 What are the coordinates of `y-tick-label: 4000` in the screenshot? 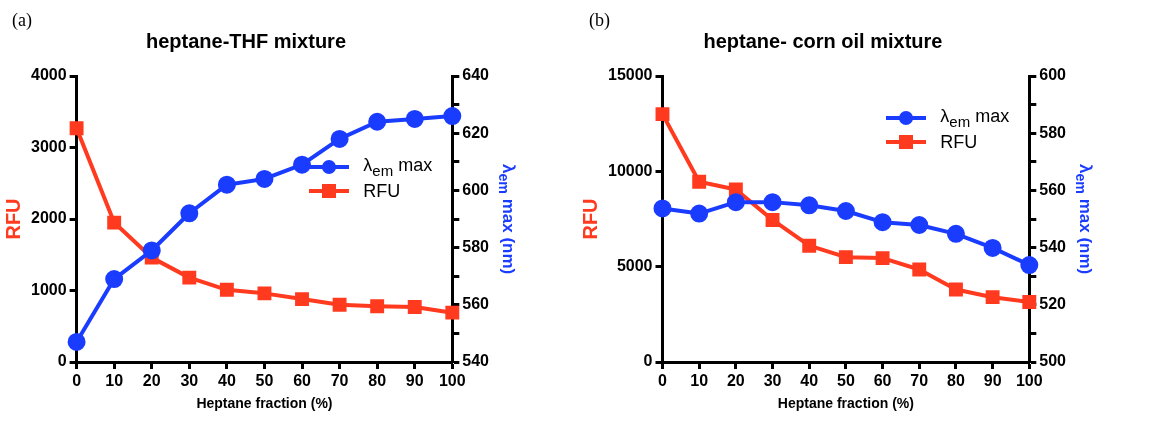 It's located at (49, 75).